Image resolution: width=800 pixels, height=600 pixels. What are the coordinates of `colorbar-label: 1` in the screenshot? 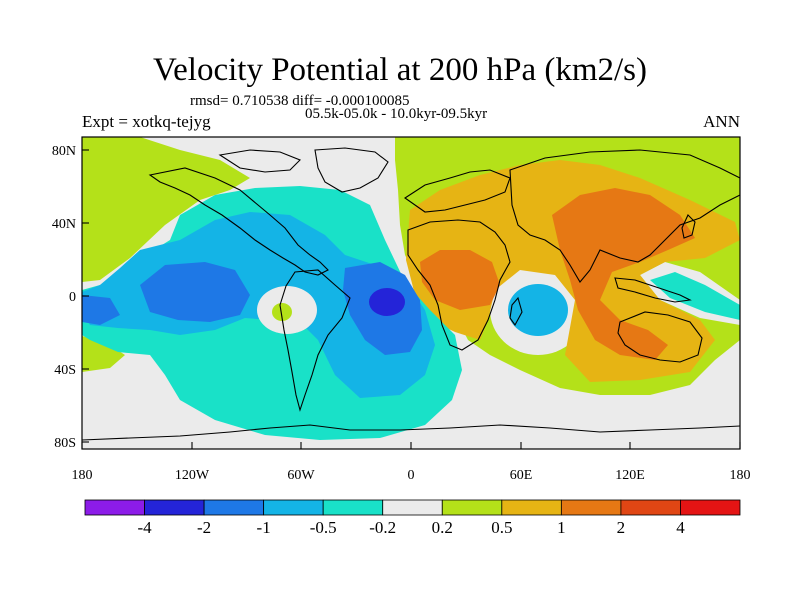 It's located at (561, 527).